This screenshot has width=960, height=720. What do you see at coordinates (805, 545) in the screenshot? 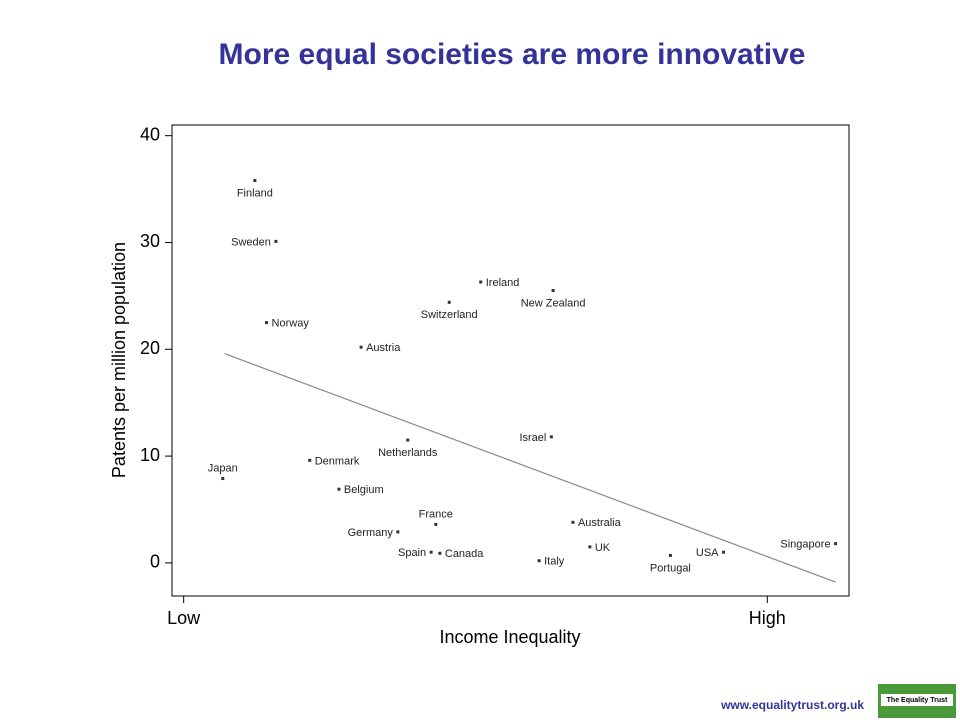
I see `point-label: Singapore` at bounding box center [805, 545].